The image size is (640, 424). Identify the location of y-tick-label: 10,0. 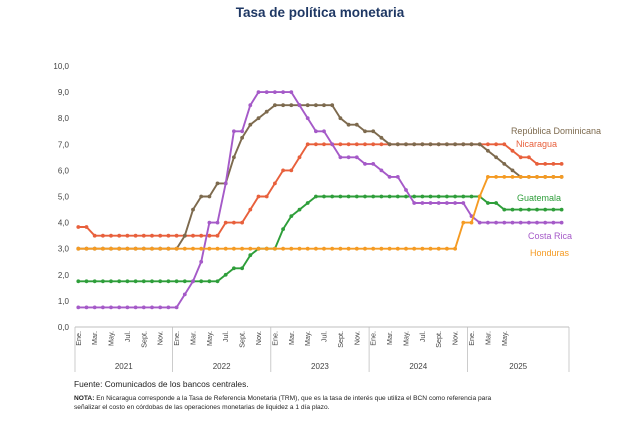
(61, 66).